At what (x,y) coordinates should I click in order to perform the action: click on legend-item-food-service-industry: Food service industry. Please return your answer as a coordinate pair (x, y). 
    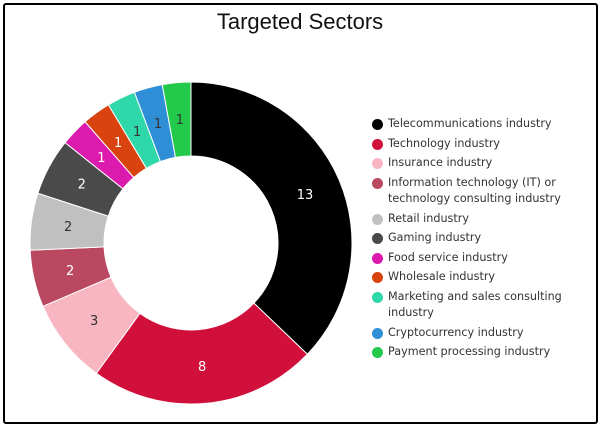
    Looking at the image, I should click on (480, 258).